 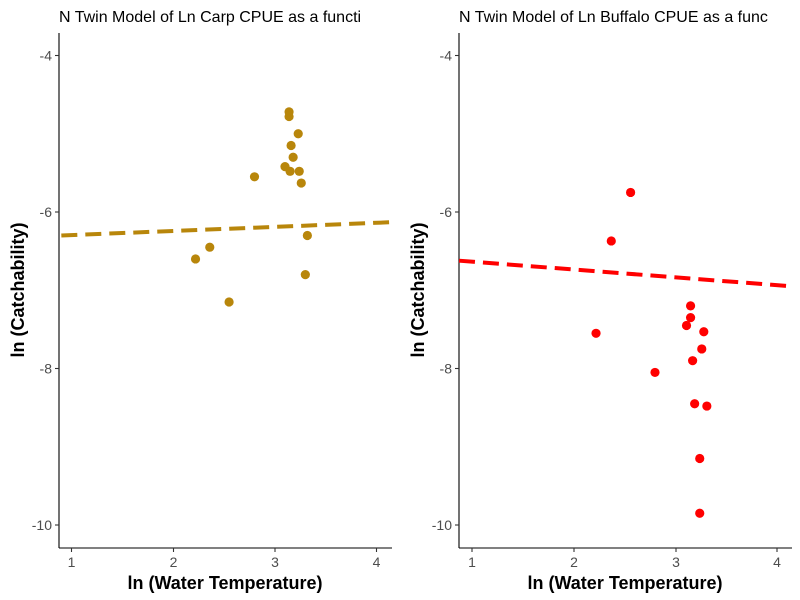 What do you see at coordinates (46, 290) in the screenshot?
I see `carp-y-axis: -4 -6 -8 -10` at bounding box center [46, 290].